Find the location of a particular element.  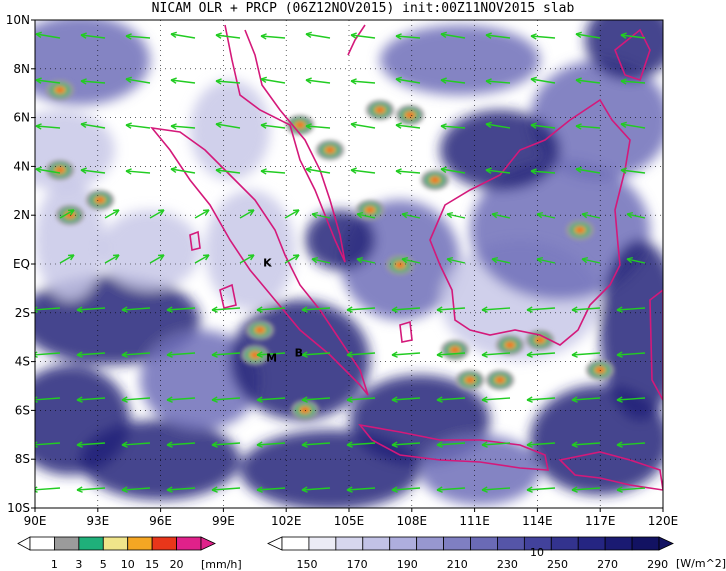

borneo-coastline is located at coordinates (530, 222).